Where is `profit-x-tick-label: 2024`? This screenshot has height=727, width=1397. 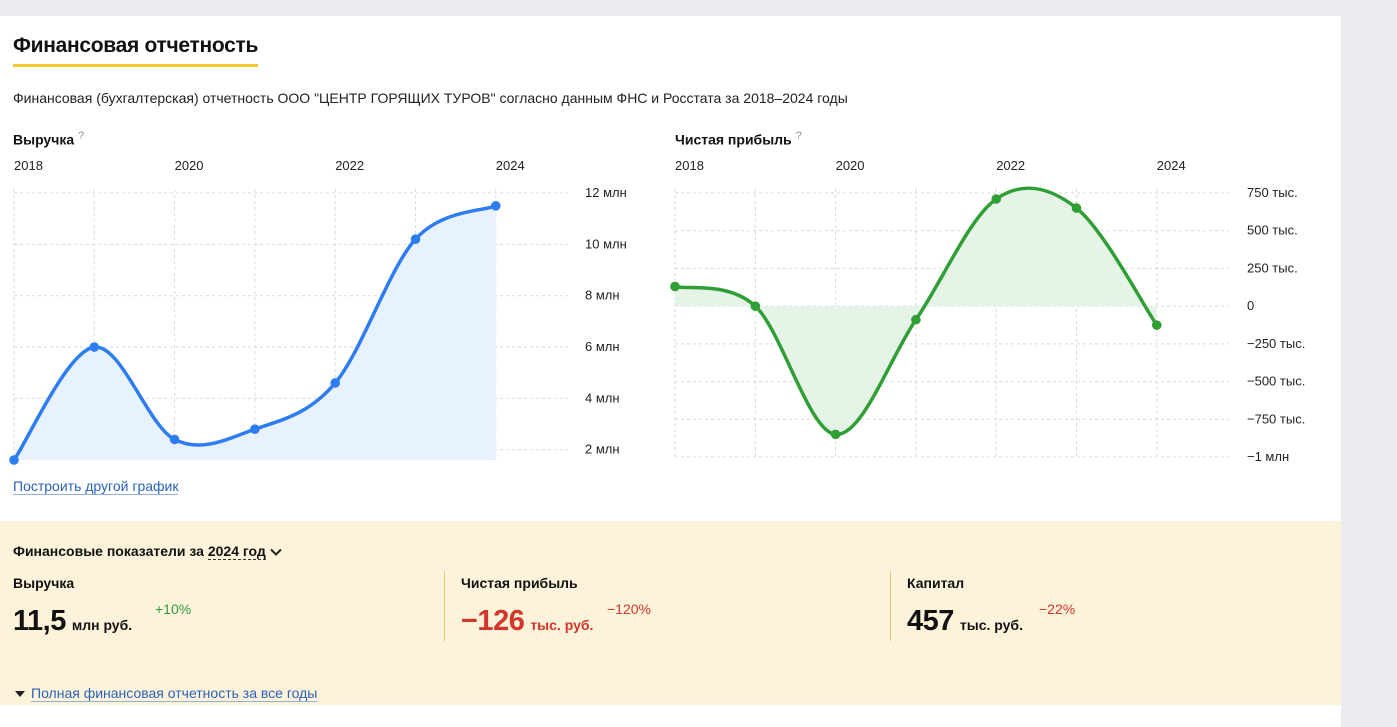
profit-x-tick-label: 2024 is located at coordinates (1171, 165).